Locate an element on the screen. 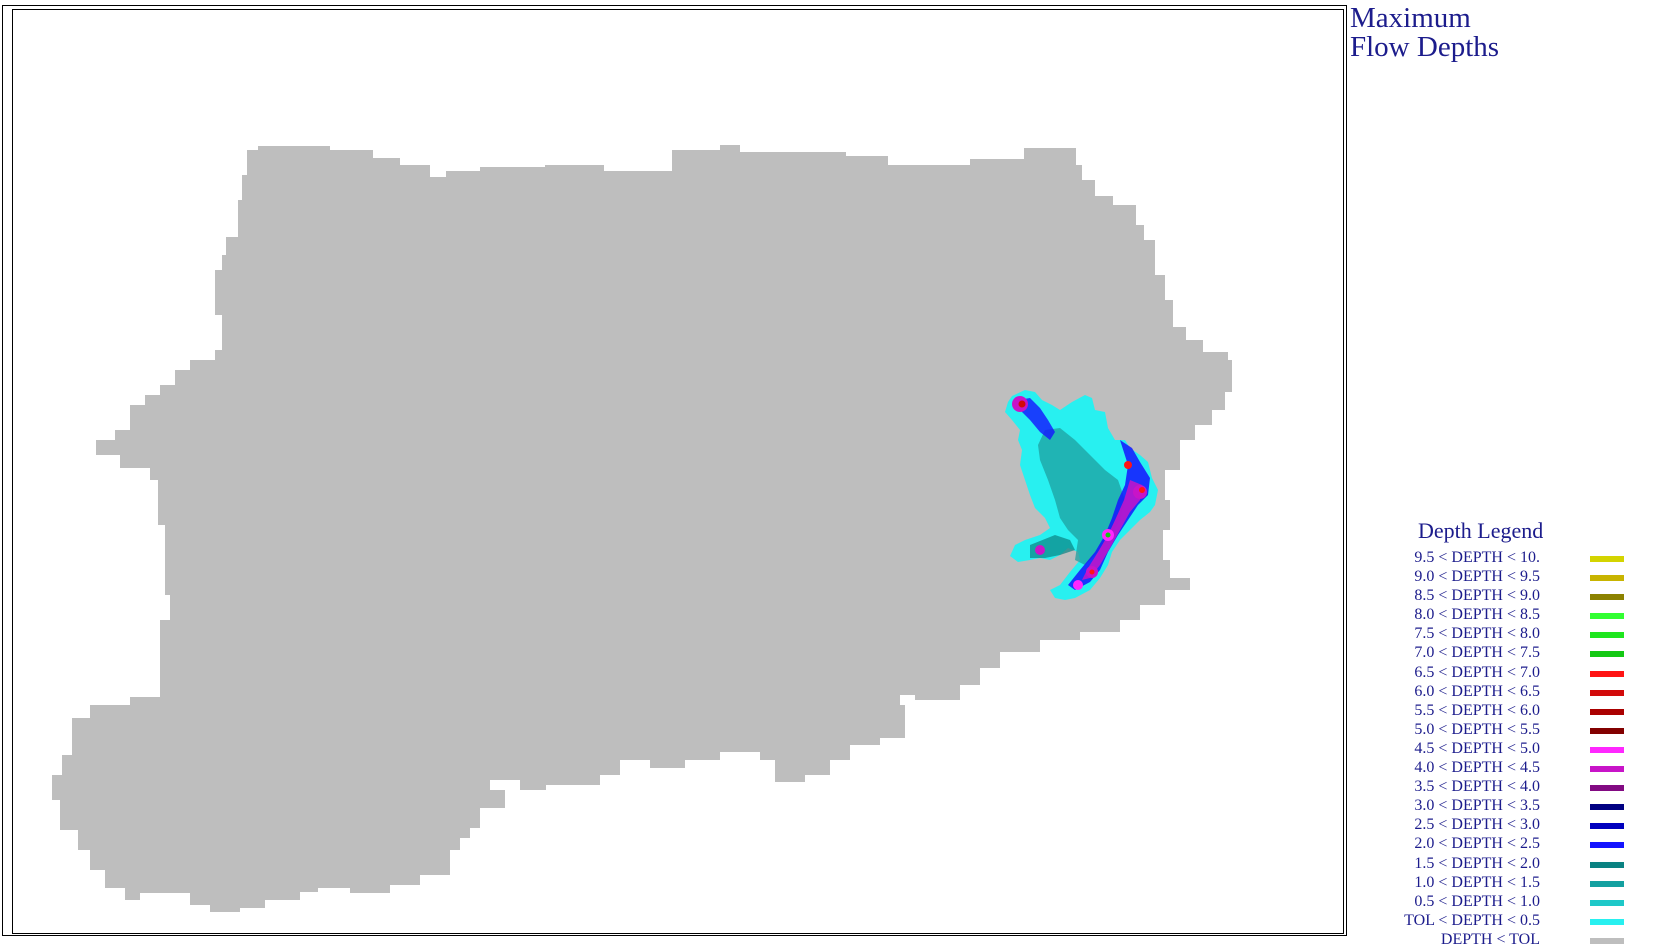 This screenshot has width=1669, height=949. legend-item: 7.5 < DEPTH < 8.0 is located at coordinates (1515, 633).